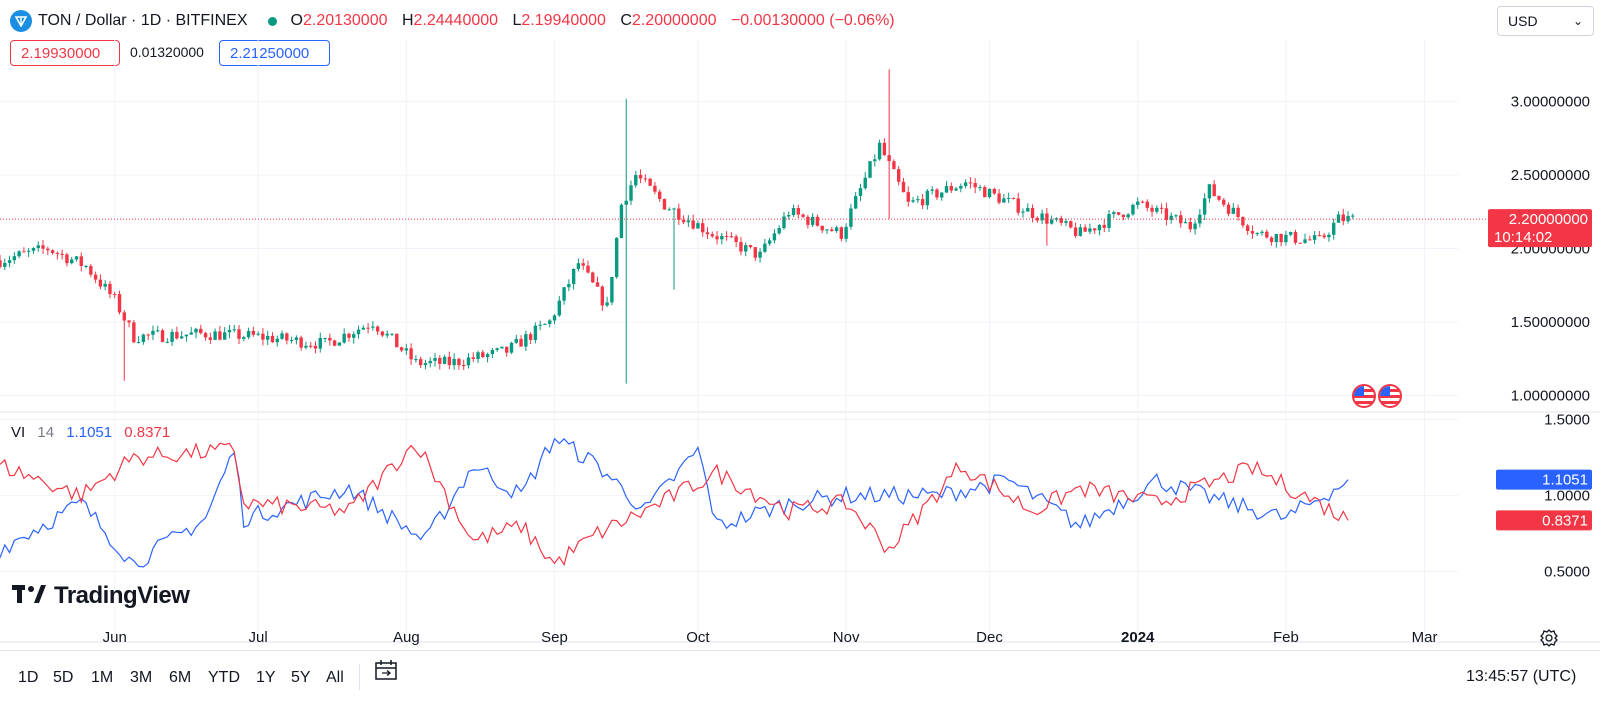 The image size is (1600, 701). What do you see at coordinates (102, 677) in the screenshot?
I see `range-1m-button: 1M` at bounding box center [102, 677].